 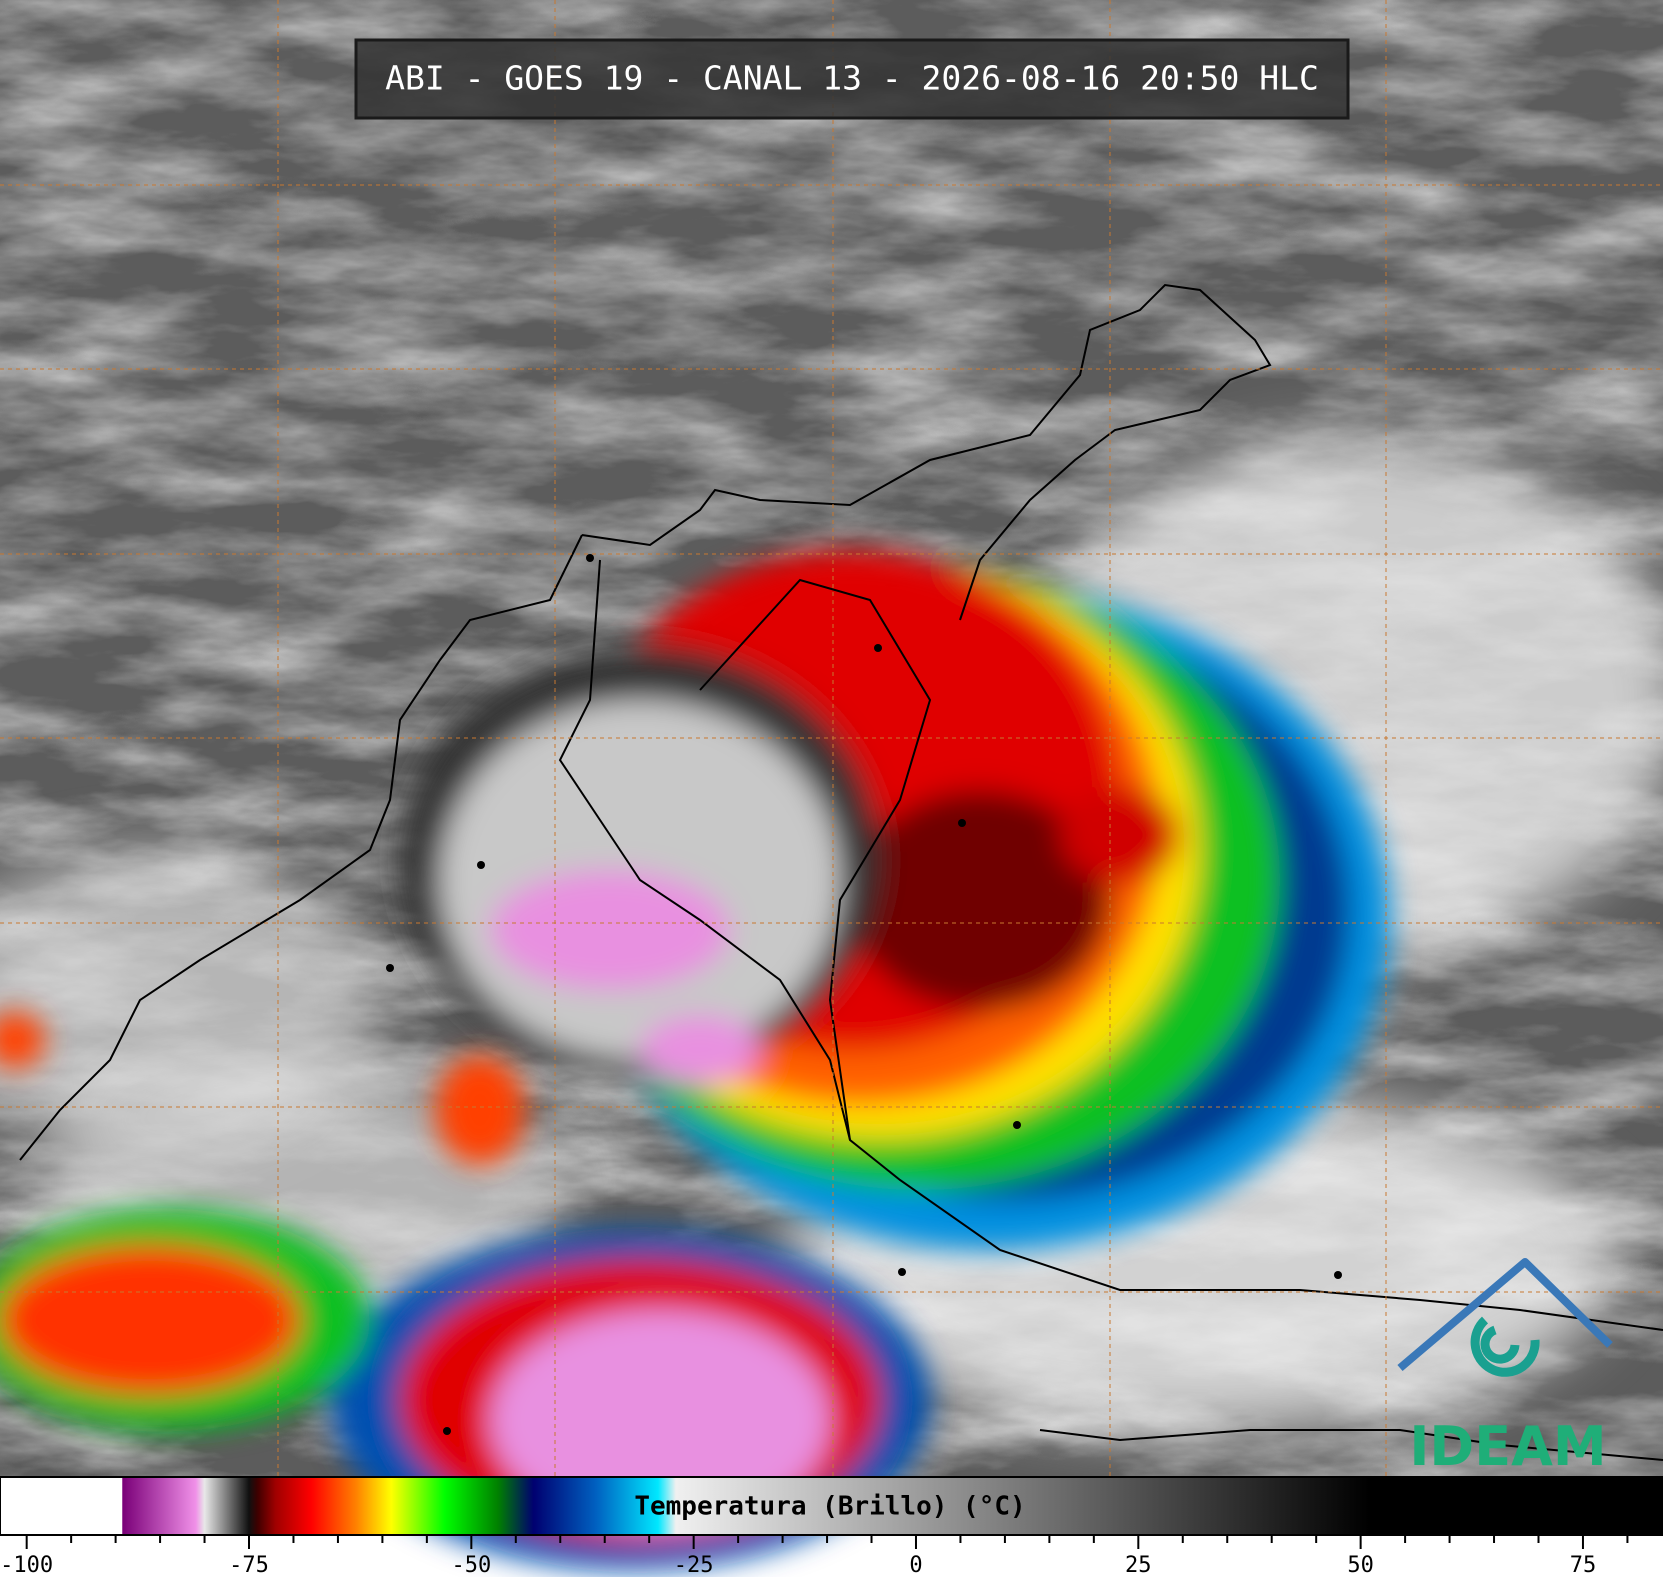 I want to click on tick-label: -50, so click(x=471, y=1565).